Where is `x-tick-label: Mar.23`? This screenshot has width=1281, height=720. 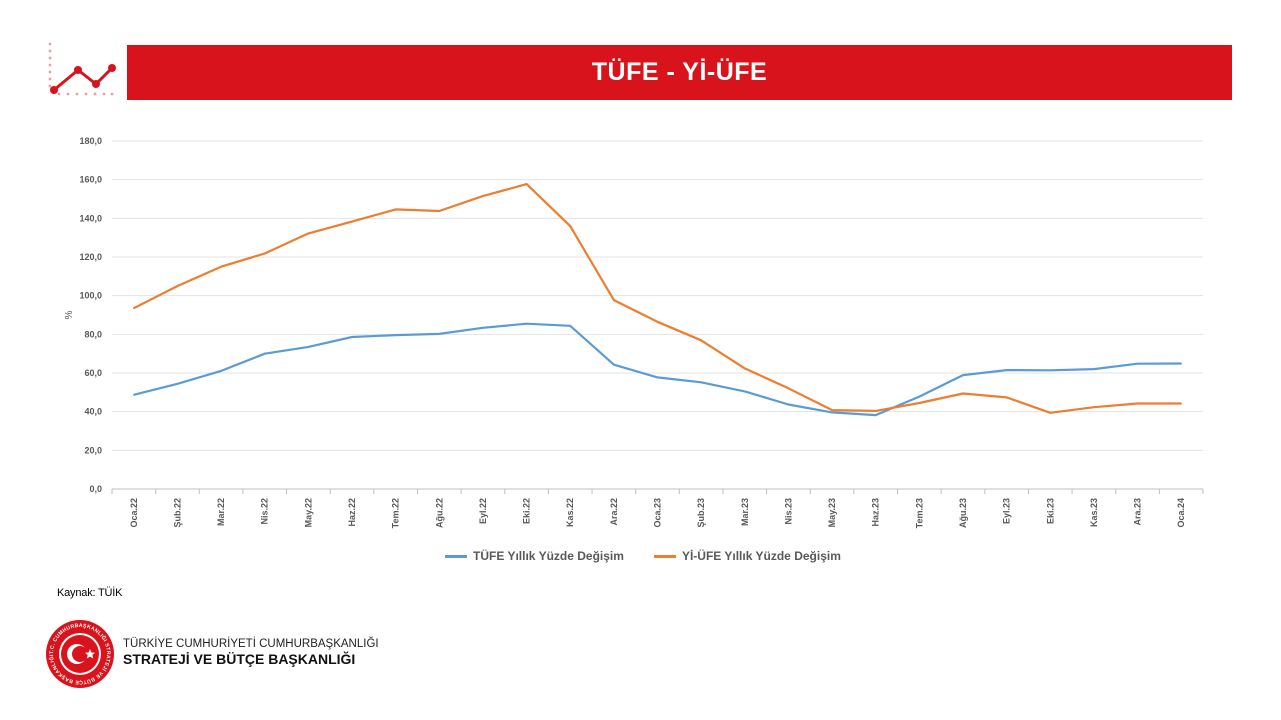
x-tick-label: Mar.23 is located at coordinates (745, 512).